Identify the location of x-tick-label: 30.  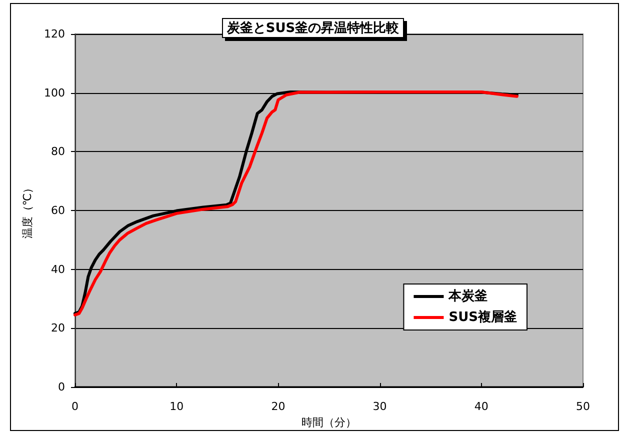
(379, 406).